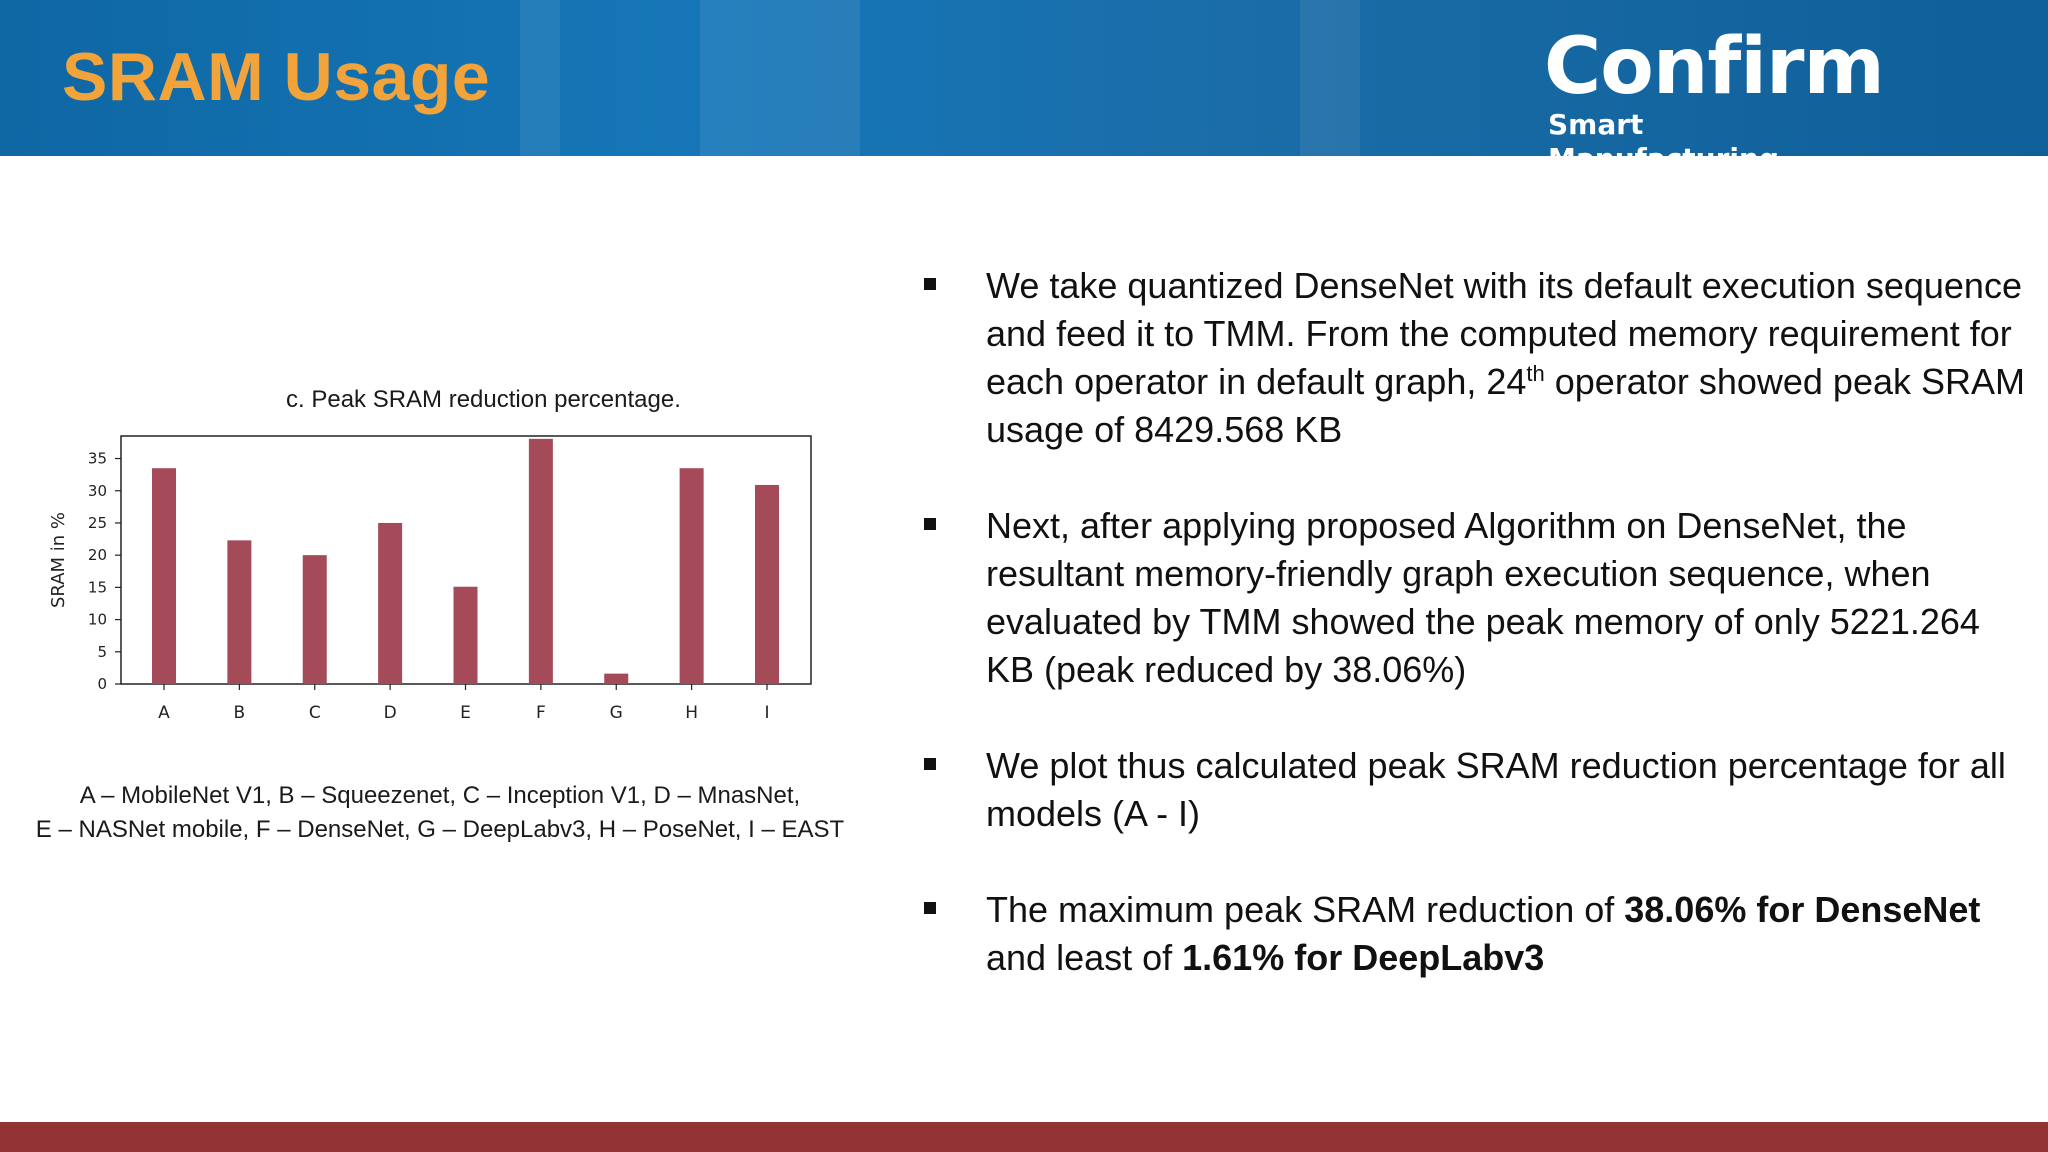  Describe the element at coordinates (691, 711) in the screenshot. I see `x-tick-label: H` at that location.